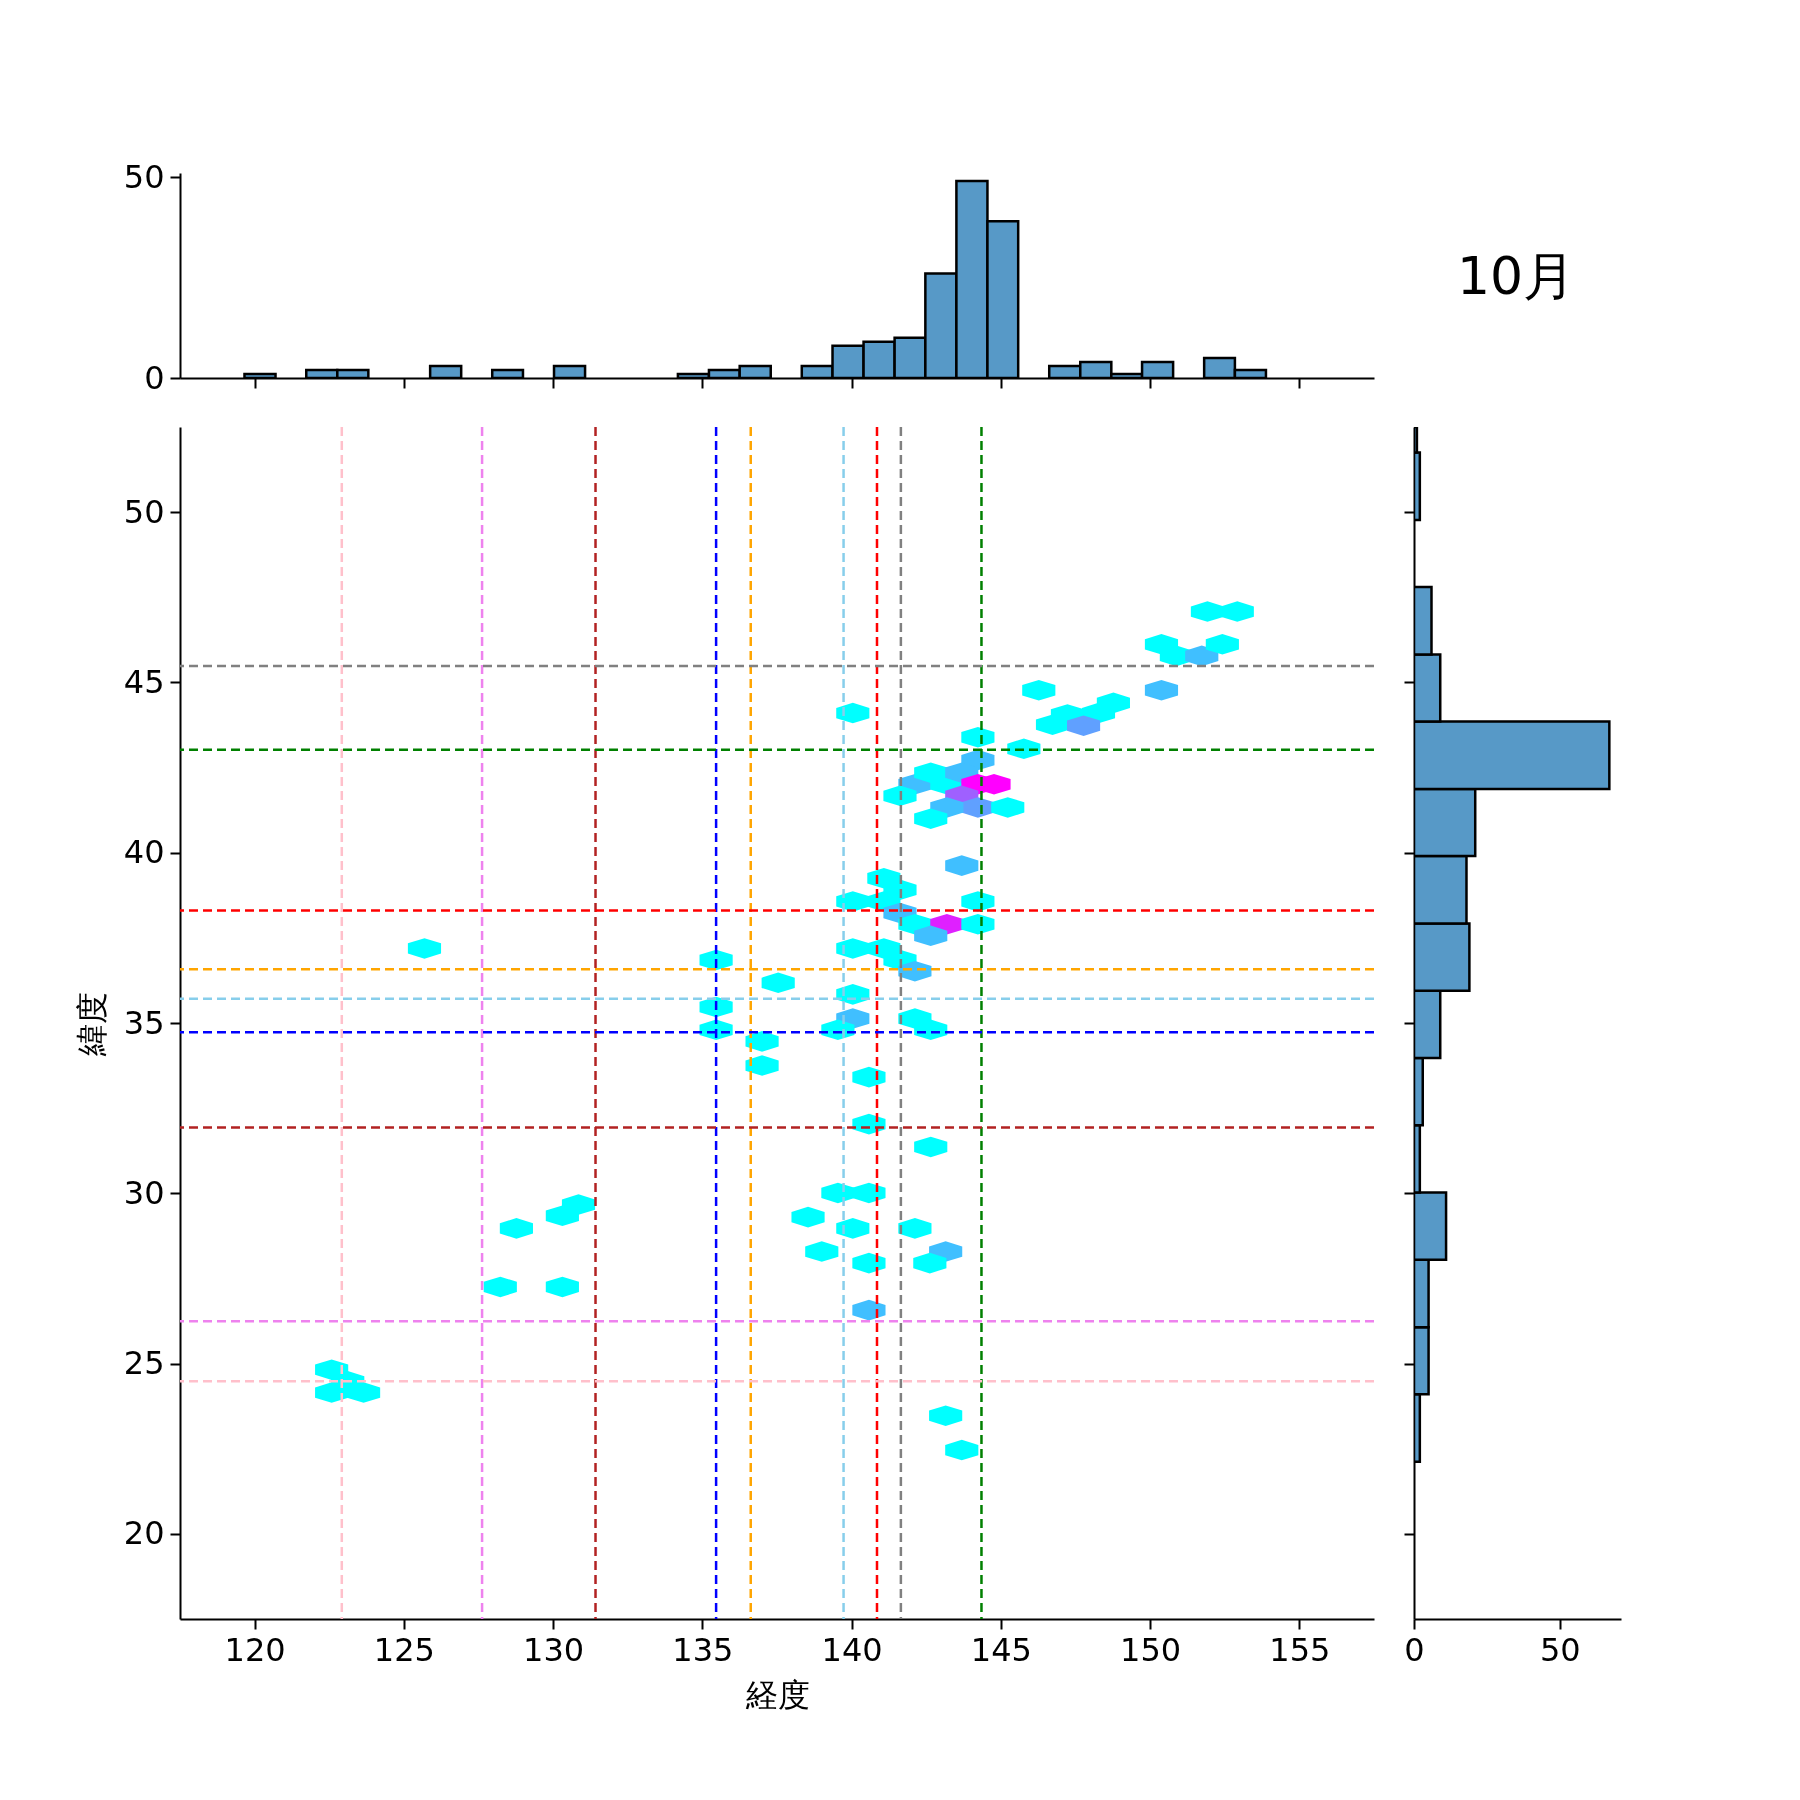 This screenshot has width=1800, height=1800. I want to click on x-tick-label: 0, so click(1414, 1649).